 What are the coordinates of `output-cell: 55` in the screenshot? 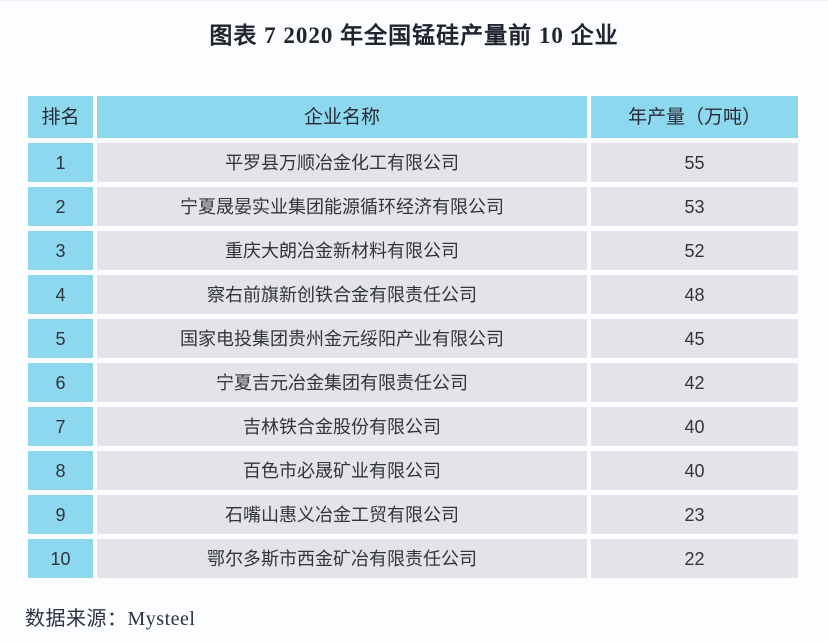 It's located at (694, 162).